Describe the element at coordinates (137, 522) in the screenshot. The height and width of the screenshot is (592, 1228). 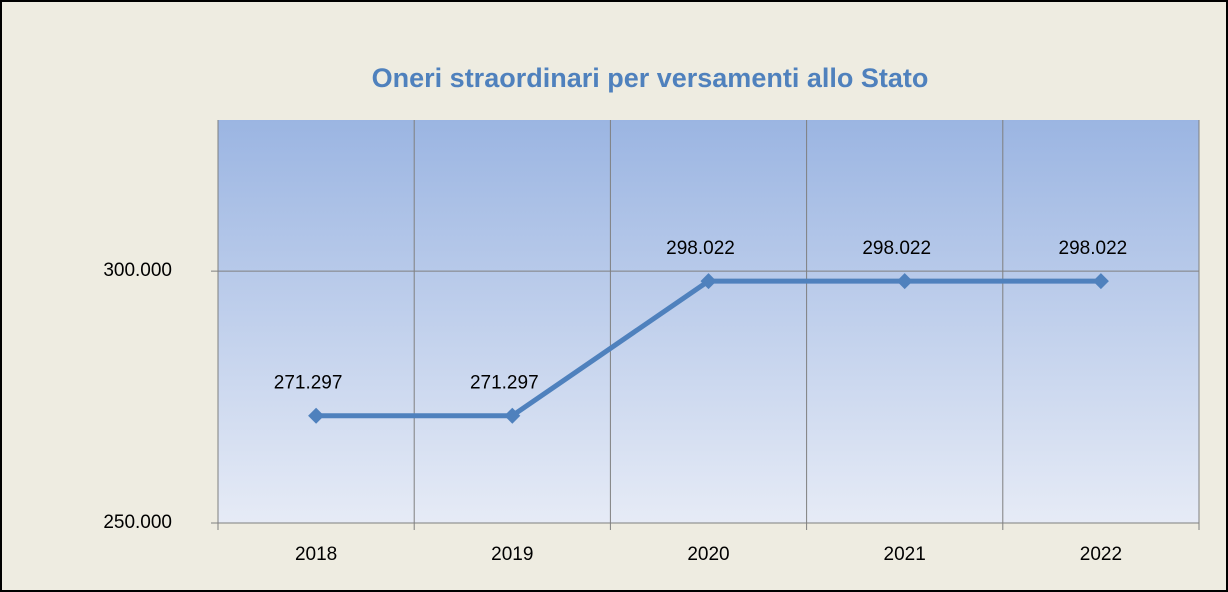
I see `y-tick-label: 250.000` at that location.